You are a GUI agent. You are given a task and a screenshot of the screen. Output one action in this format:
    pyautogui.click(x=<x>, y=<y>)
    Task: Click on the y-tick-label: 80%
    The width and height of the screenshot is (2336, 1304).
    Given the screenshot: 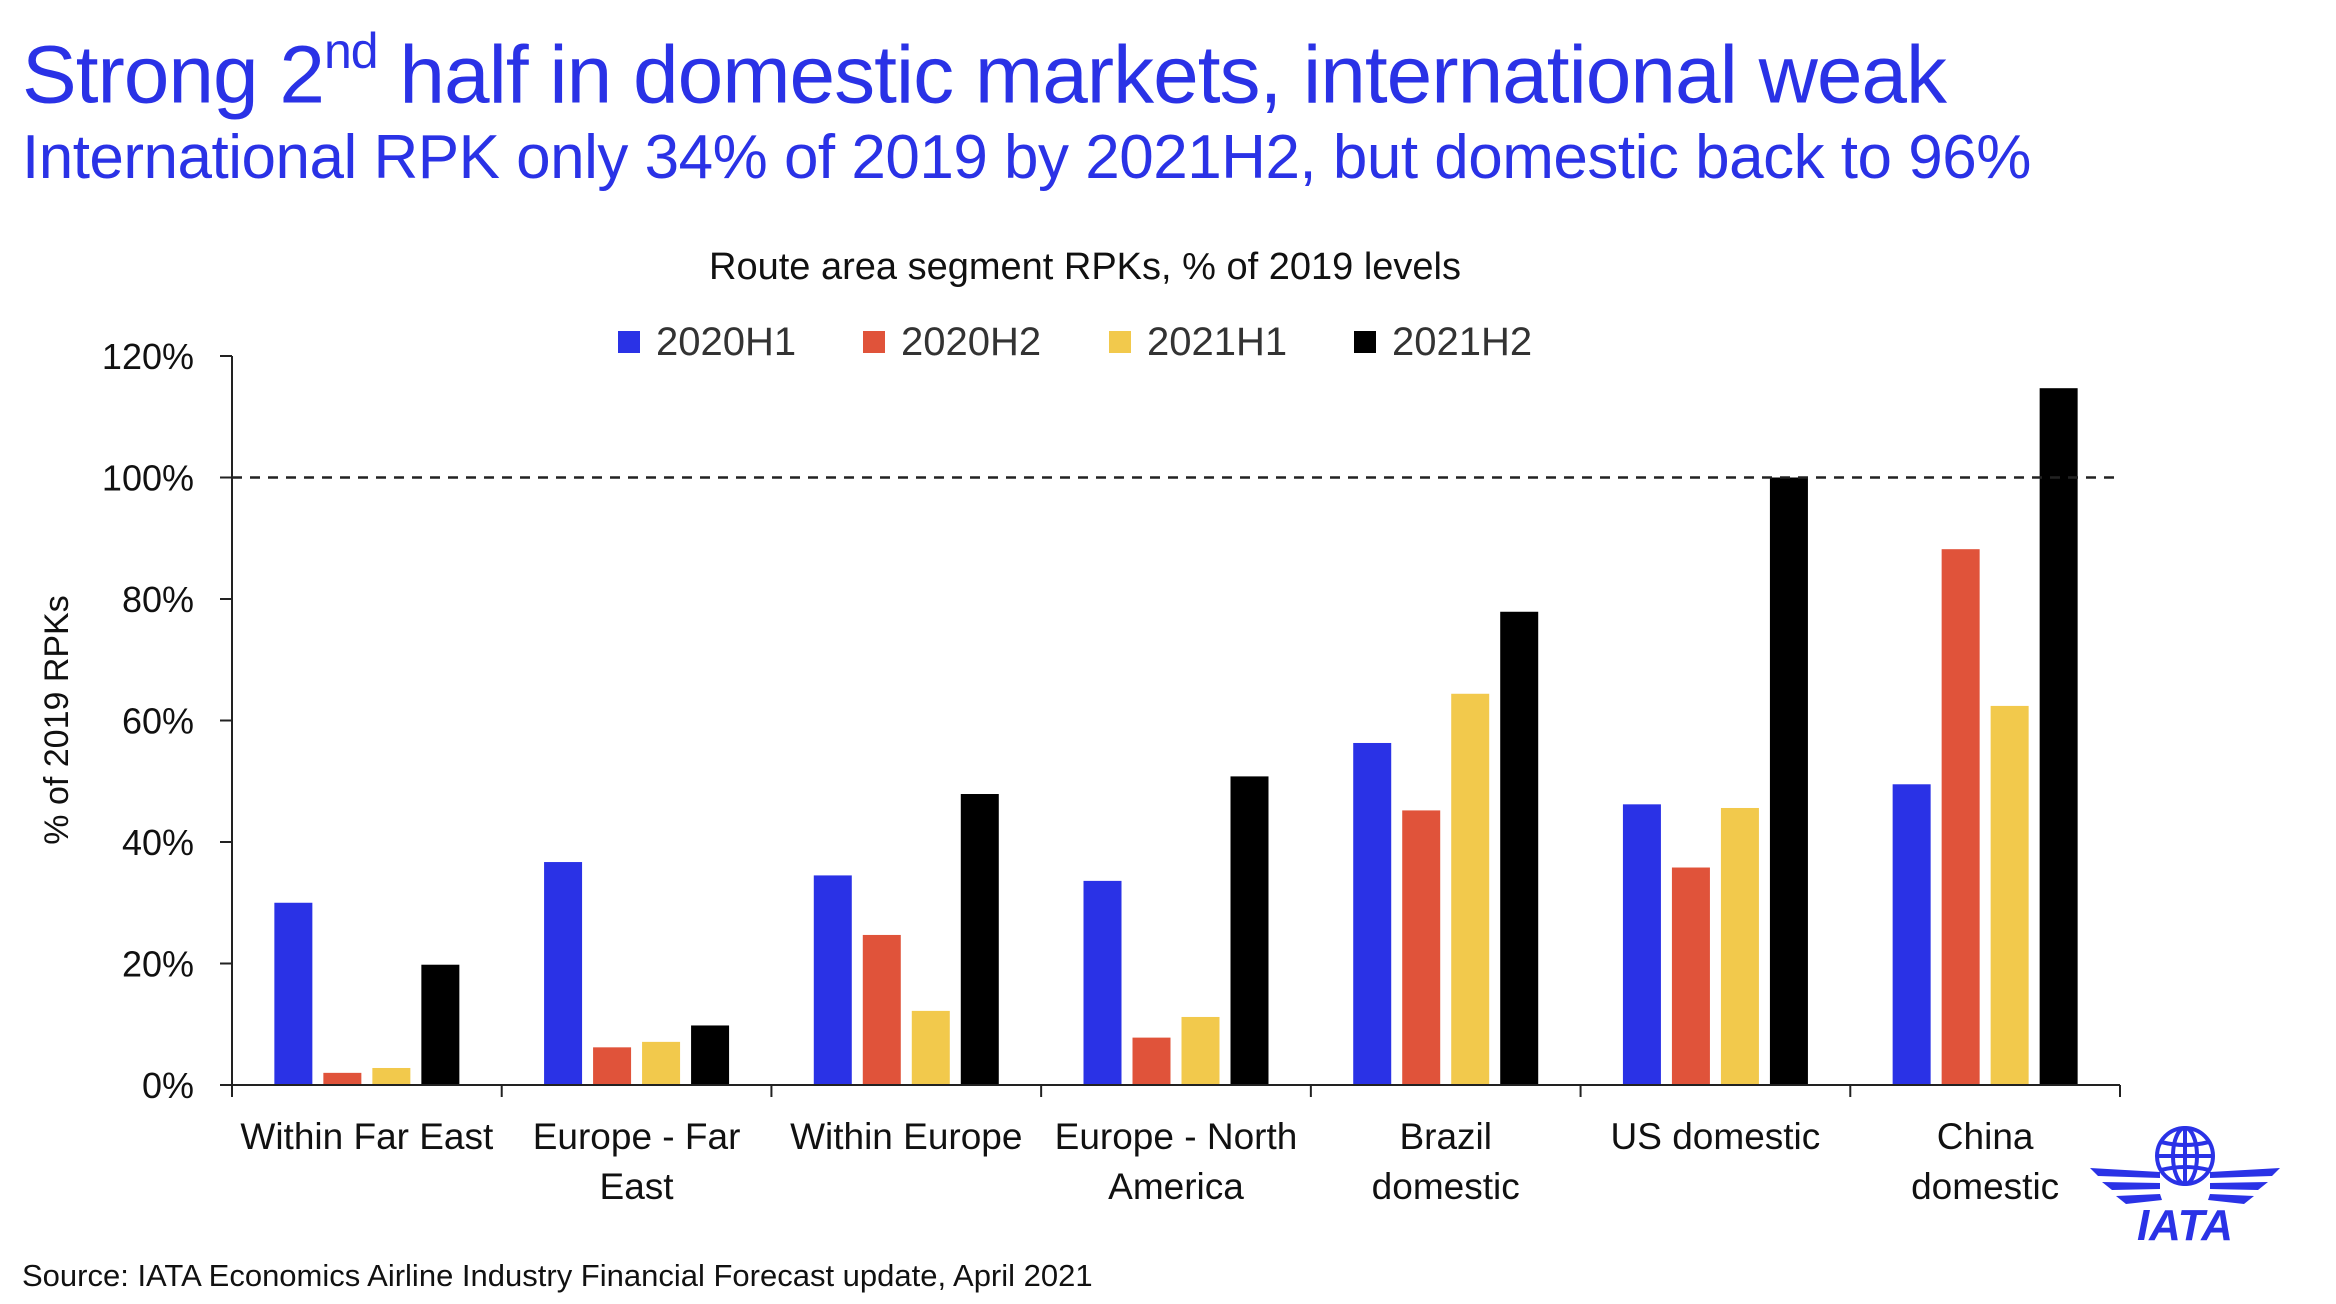 What is the action you would take?
    pyautogui.click(x=158, y=599)
    